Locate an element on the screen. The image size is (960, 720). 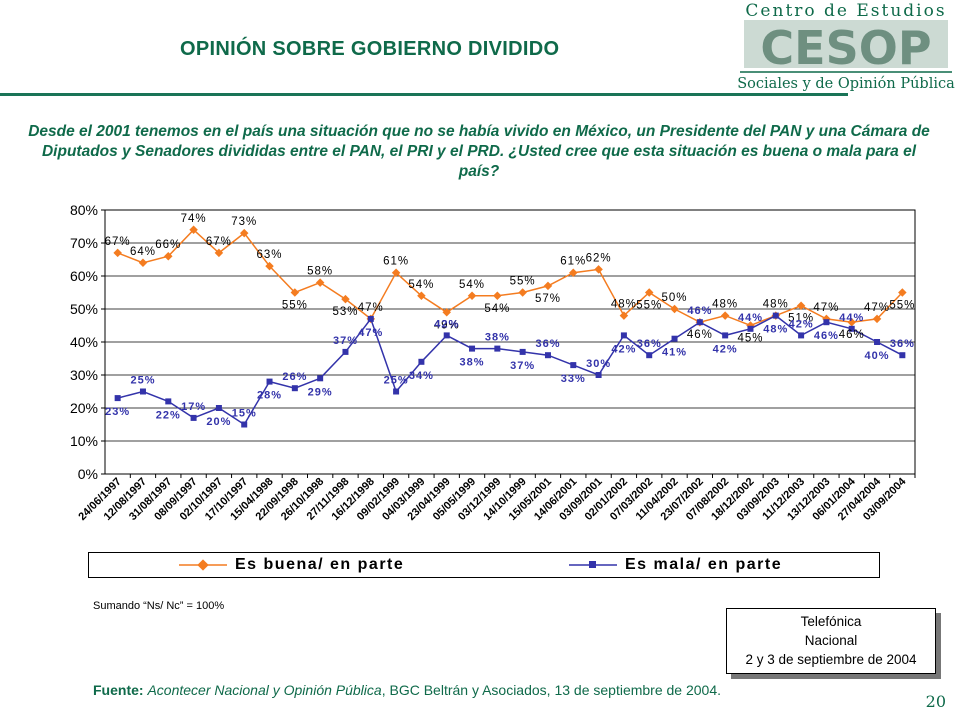
y-tick-label: 60% is located at coordinates (84, 276).